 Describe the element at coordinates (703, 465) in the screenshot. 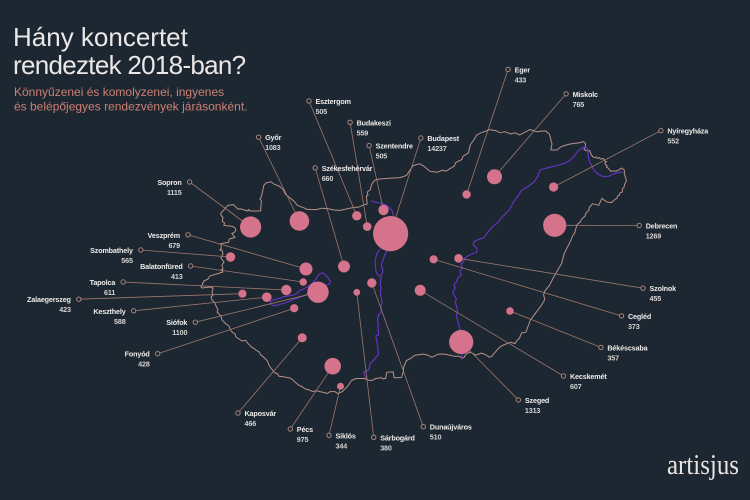

I see `svg-text: artisjus` at that location.